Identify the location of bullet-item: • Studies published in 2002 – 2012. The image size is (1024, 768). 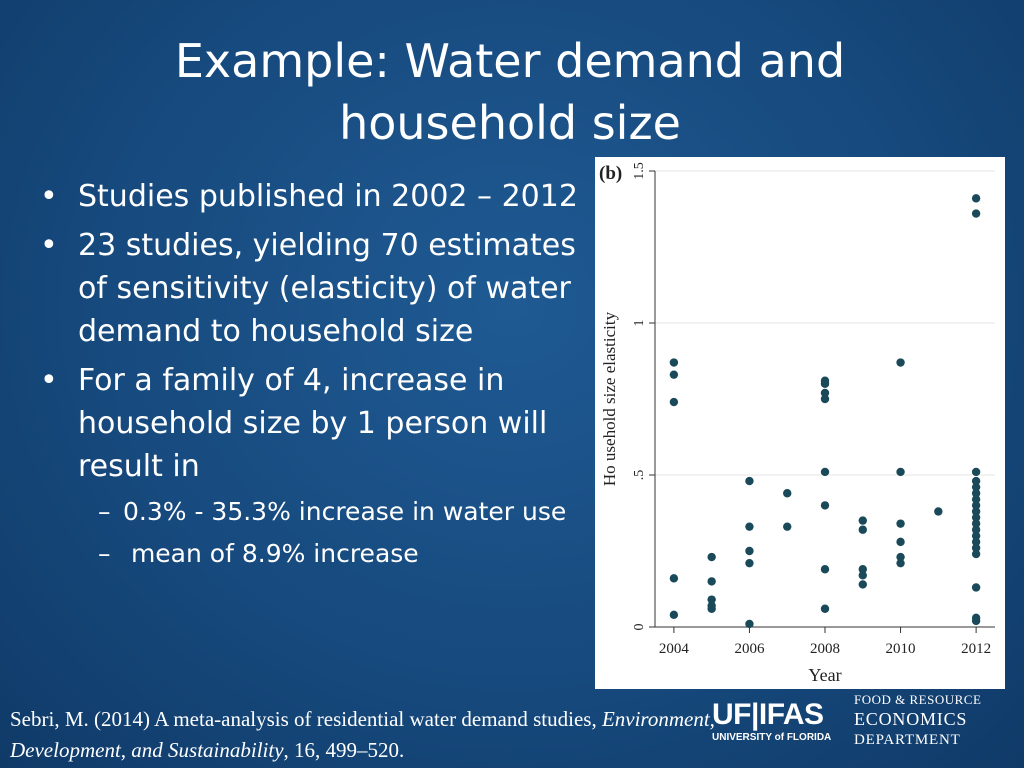
(308, 196).